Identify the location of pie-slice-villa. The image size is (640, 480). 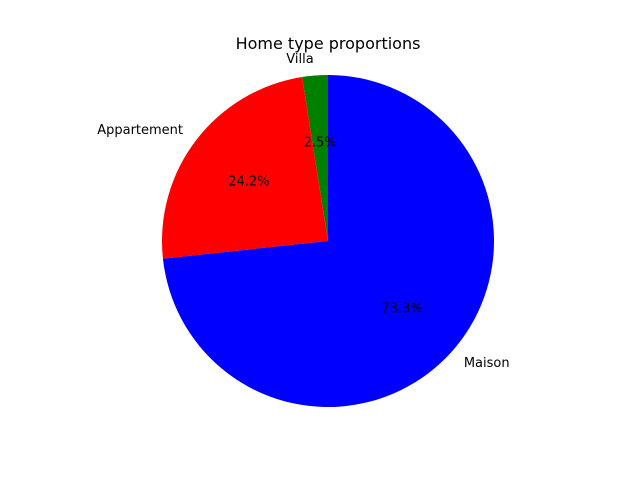
(315, 158).